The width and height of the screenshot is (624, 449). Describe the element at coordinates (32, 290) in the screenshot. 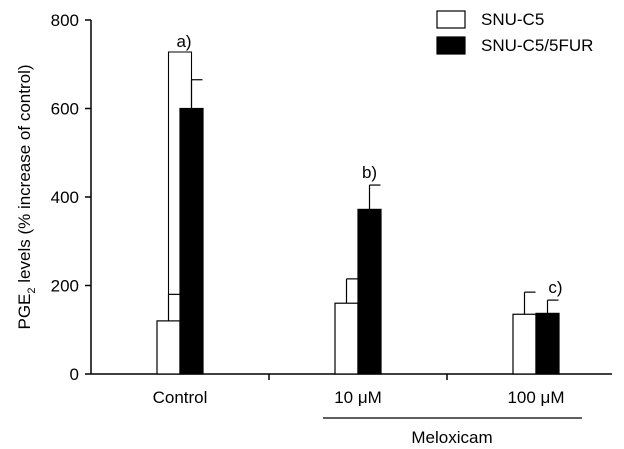

I see `y-axis-label-subscript: 2` at that location.